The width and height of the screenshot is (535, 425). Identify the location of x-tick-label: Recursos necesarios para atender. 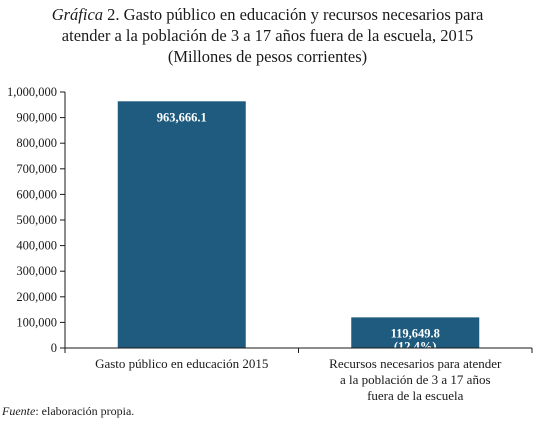
(415, 363).